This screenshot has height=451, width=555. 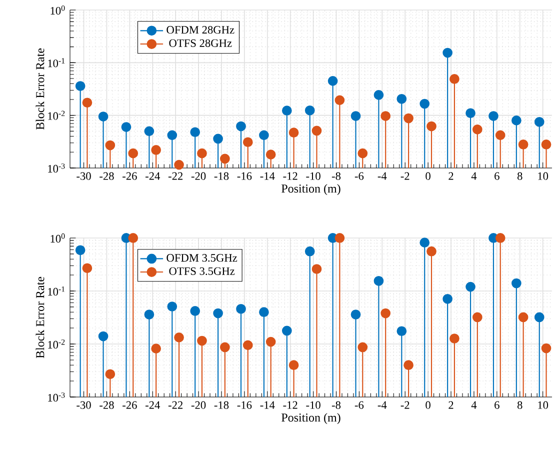 What do you see at coordinates (405, 405) in the screenshot?
I see `x-tick-label: -2` at bounding box center [405, 405].